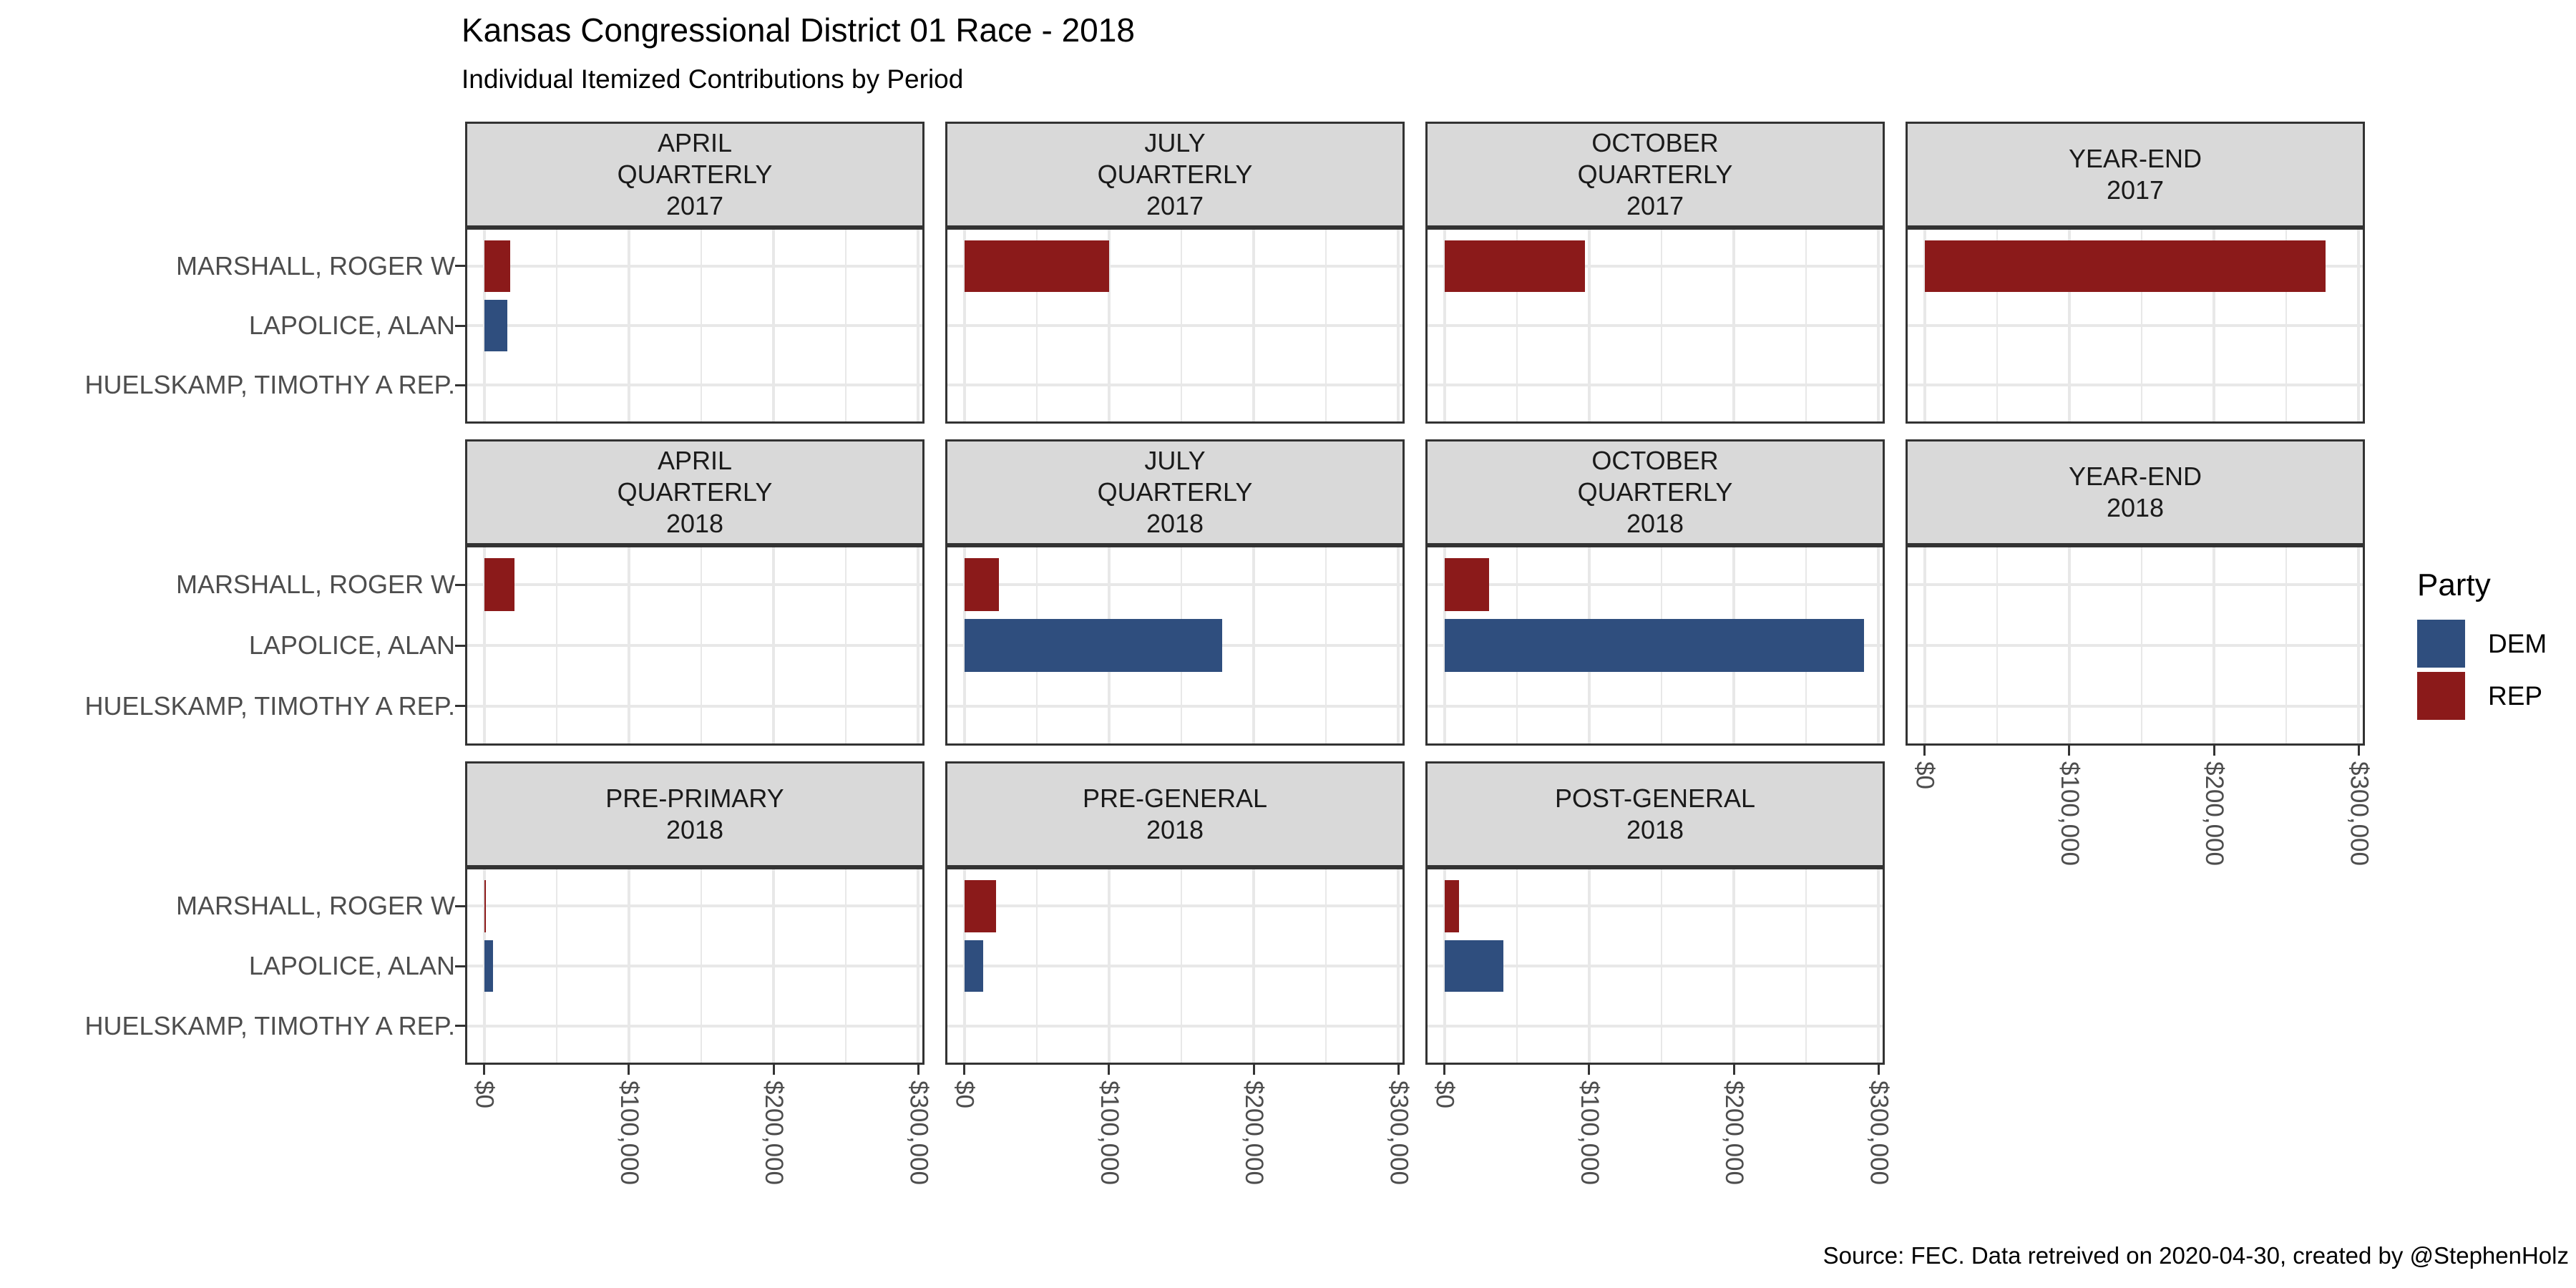 This screenshot has width=2576, height=1288. Describe the element at coordinates (2515, 695) in the screenshot. I see `legend-label: REP` at that location.